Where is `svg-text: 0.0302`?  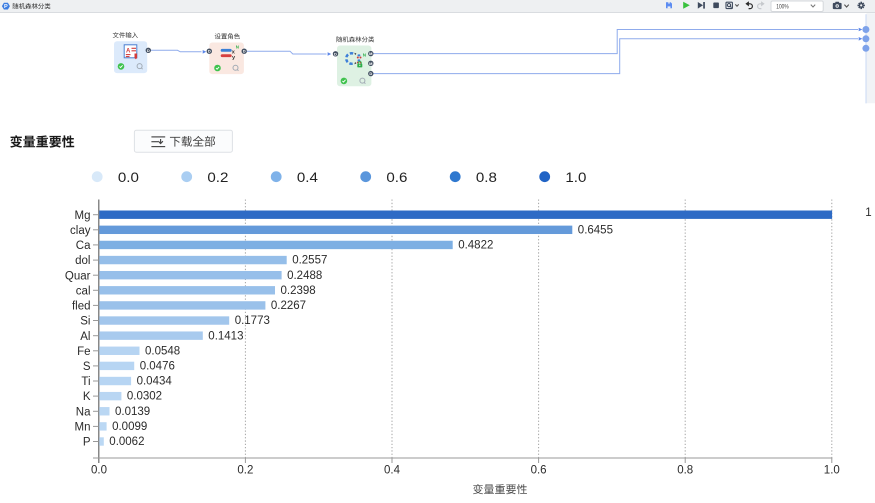
svg-text: 0.0302 is located at coordinates (144, 397).